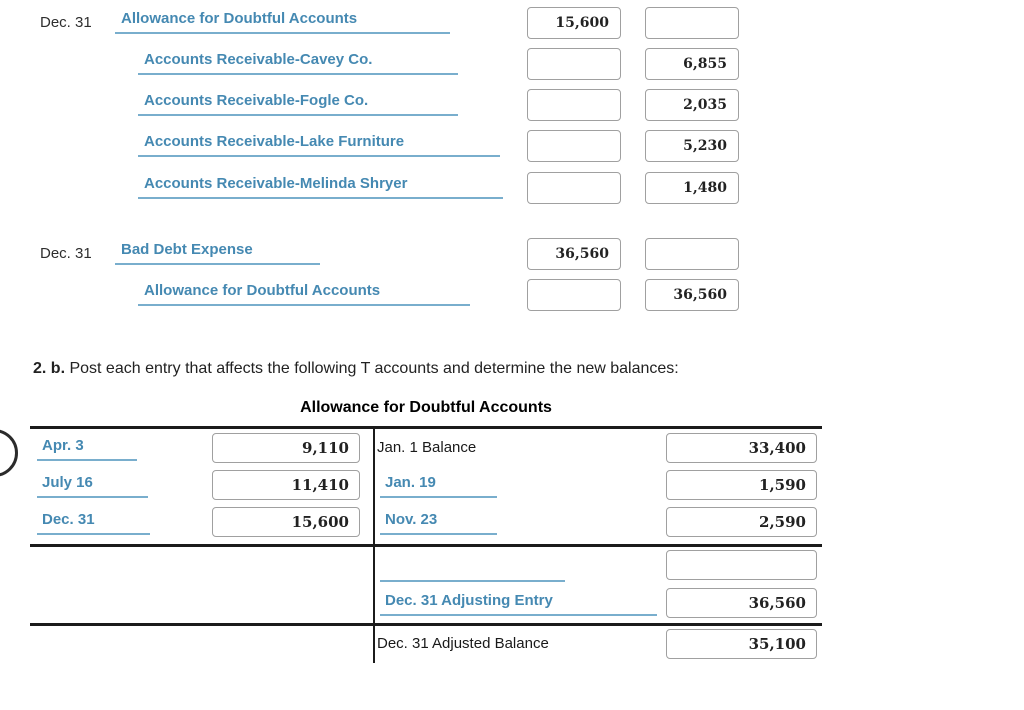 This screenshot has height=710, width=1024. Describe the element at coordinates (512, 188) in the screenshot. I see `journal-row: Accounts Receivable-Melinda Shryer 1,480` at that location.